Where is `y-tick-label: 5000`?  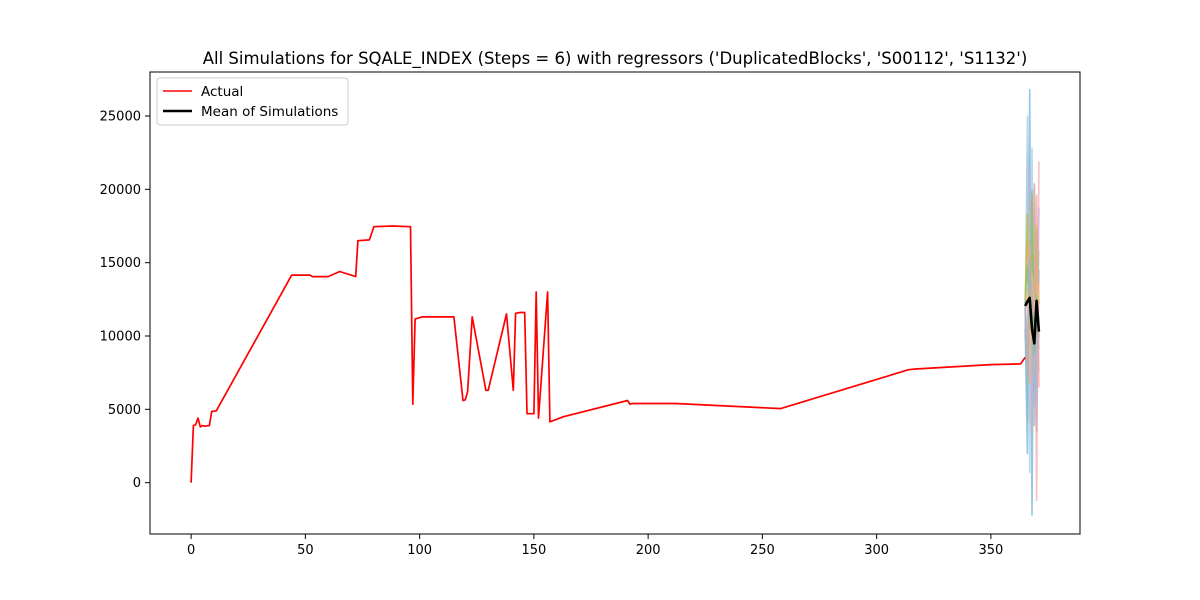 y-tick-label: 5000 is located at coordinates (124, 410).